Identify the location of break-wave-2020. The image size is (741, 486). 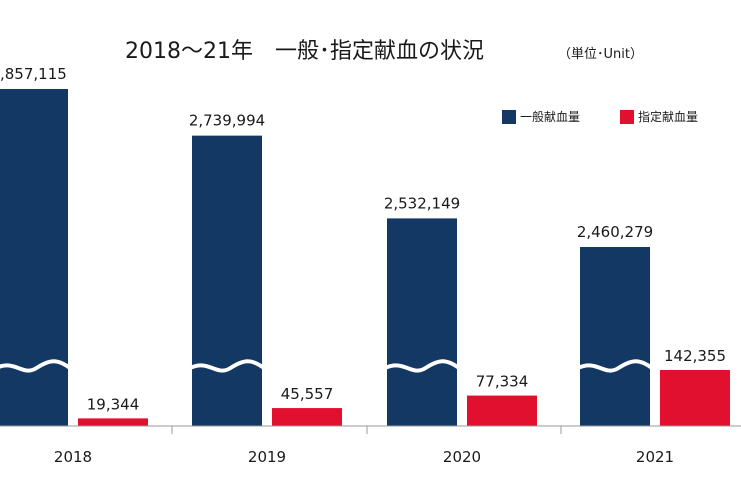
(422, 366).